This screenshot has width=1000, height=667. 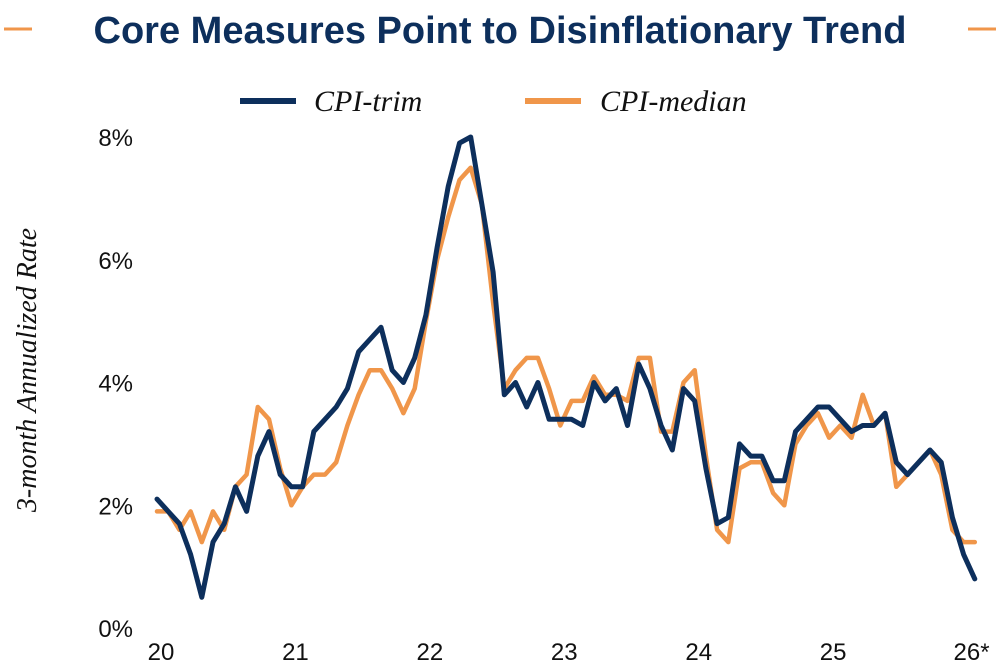 I want to click on legend-label-cpi-median: CPI-median, so click(x=673, y=101).